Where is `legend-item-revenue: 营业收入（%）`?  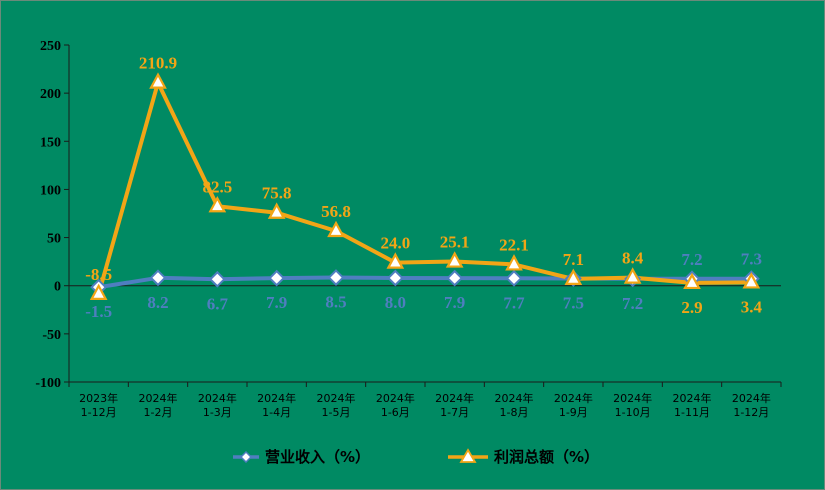 legend-item-revenue: 营业收入（%） is located at coordinates (301, 457).